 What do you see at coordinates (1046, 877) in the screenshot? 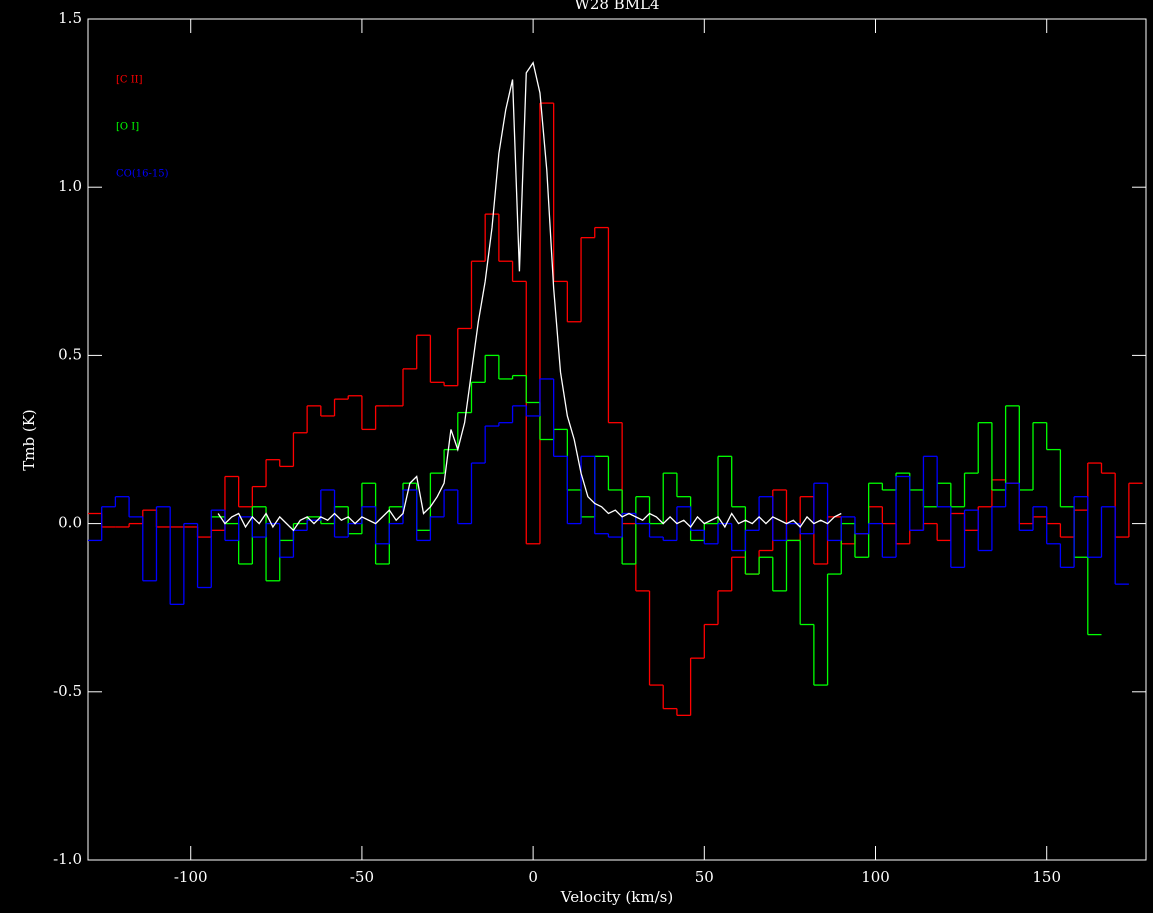
I see `x-tick-label: 150` at bounding box center [1046, 877].